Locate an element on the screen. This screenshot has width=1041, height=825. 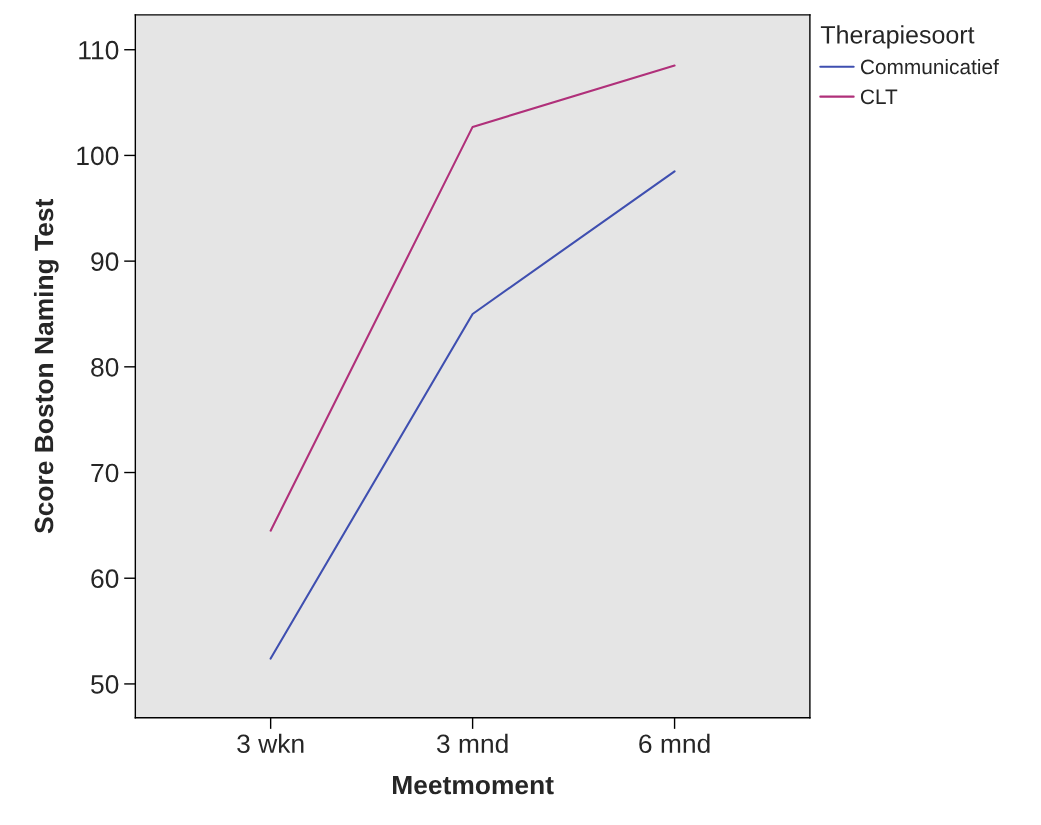
y-axis-title: Score Boston Naming Test is located at coordinates (46, 366).